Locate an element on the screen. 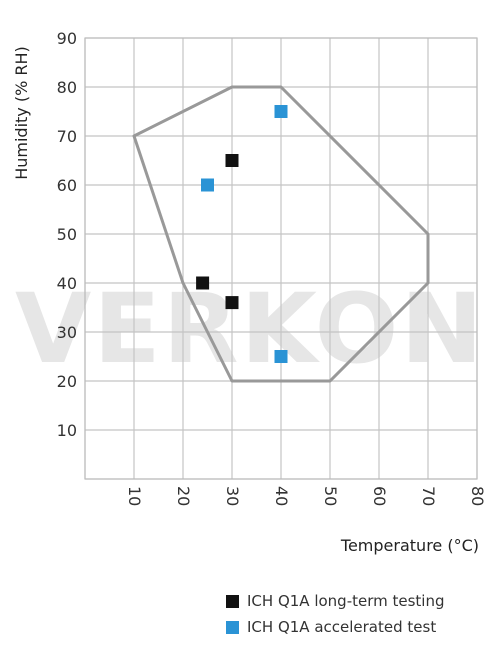  legend-label-long-term: ICH Q1A long-term testing is located at coordinates (346, 601).